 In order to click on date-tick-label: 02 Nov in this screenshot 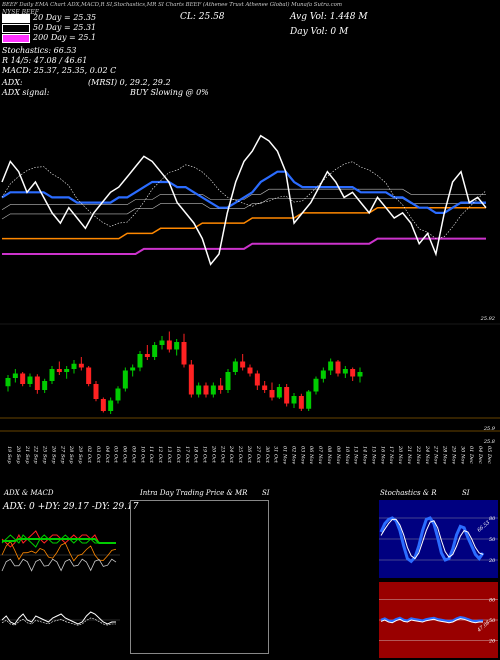, I will do `click(293, 455)`.